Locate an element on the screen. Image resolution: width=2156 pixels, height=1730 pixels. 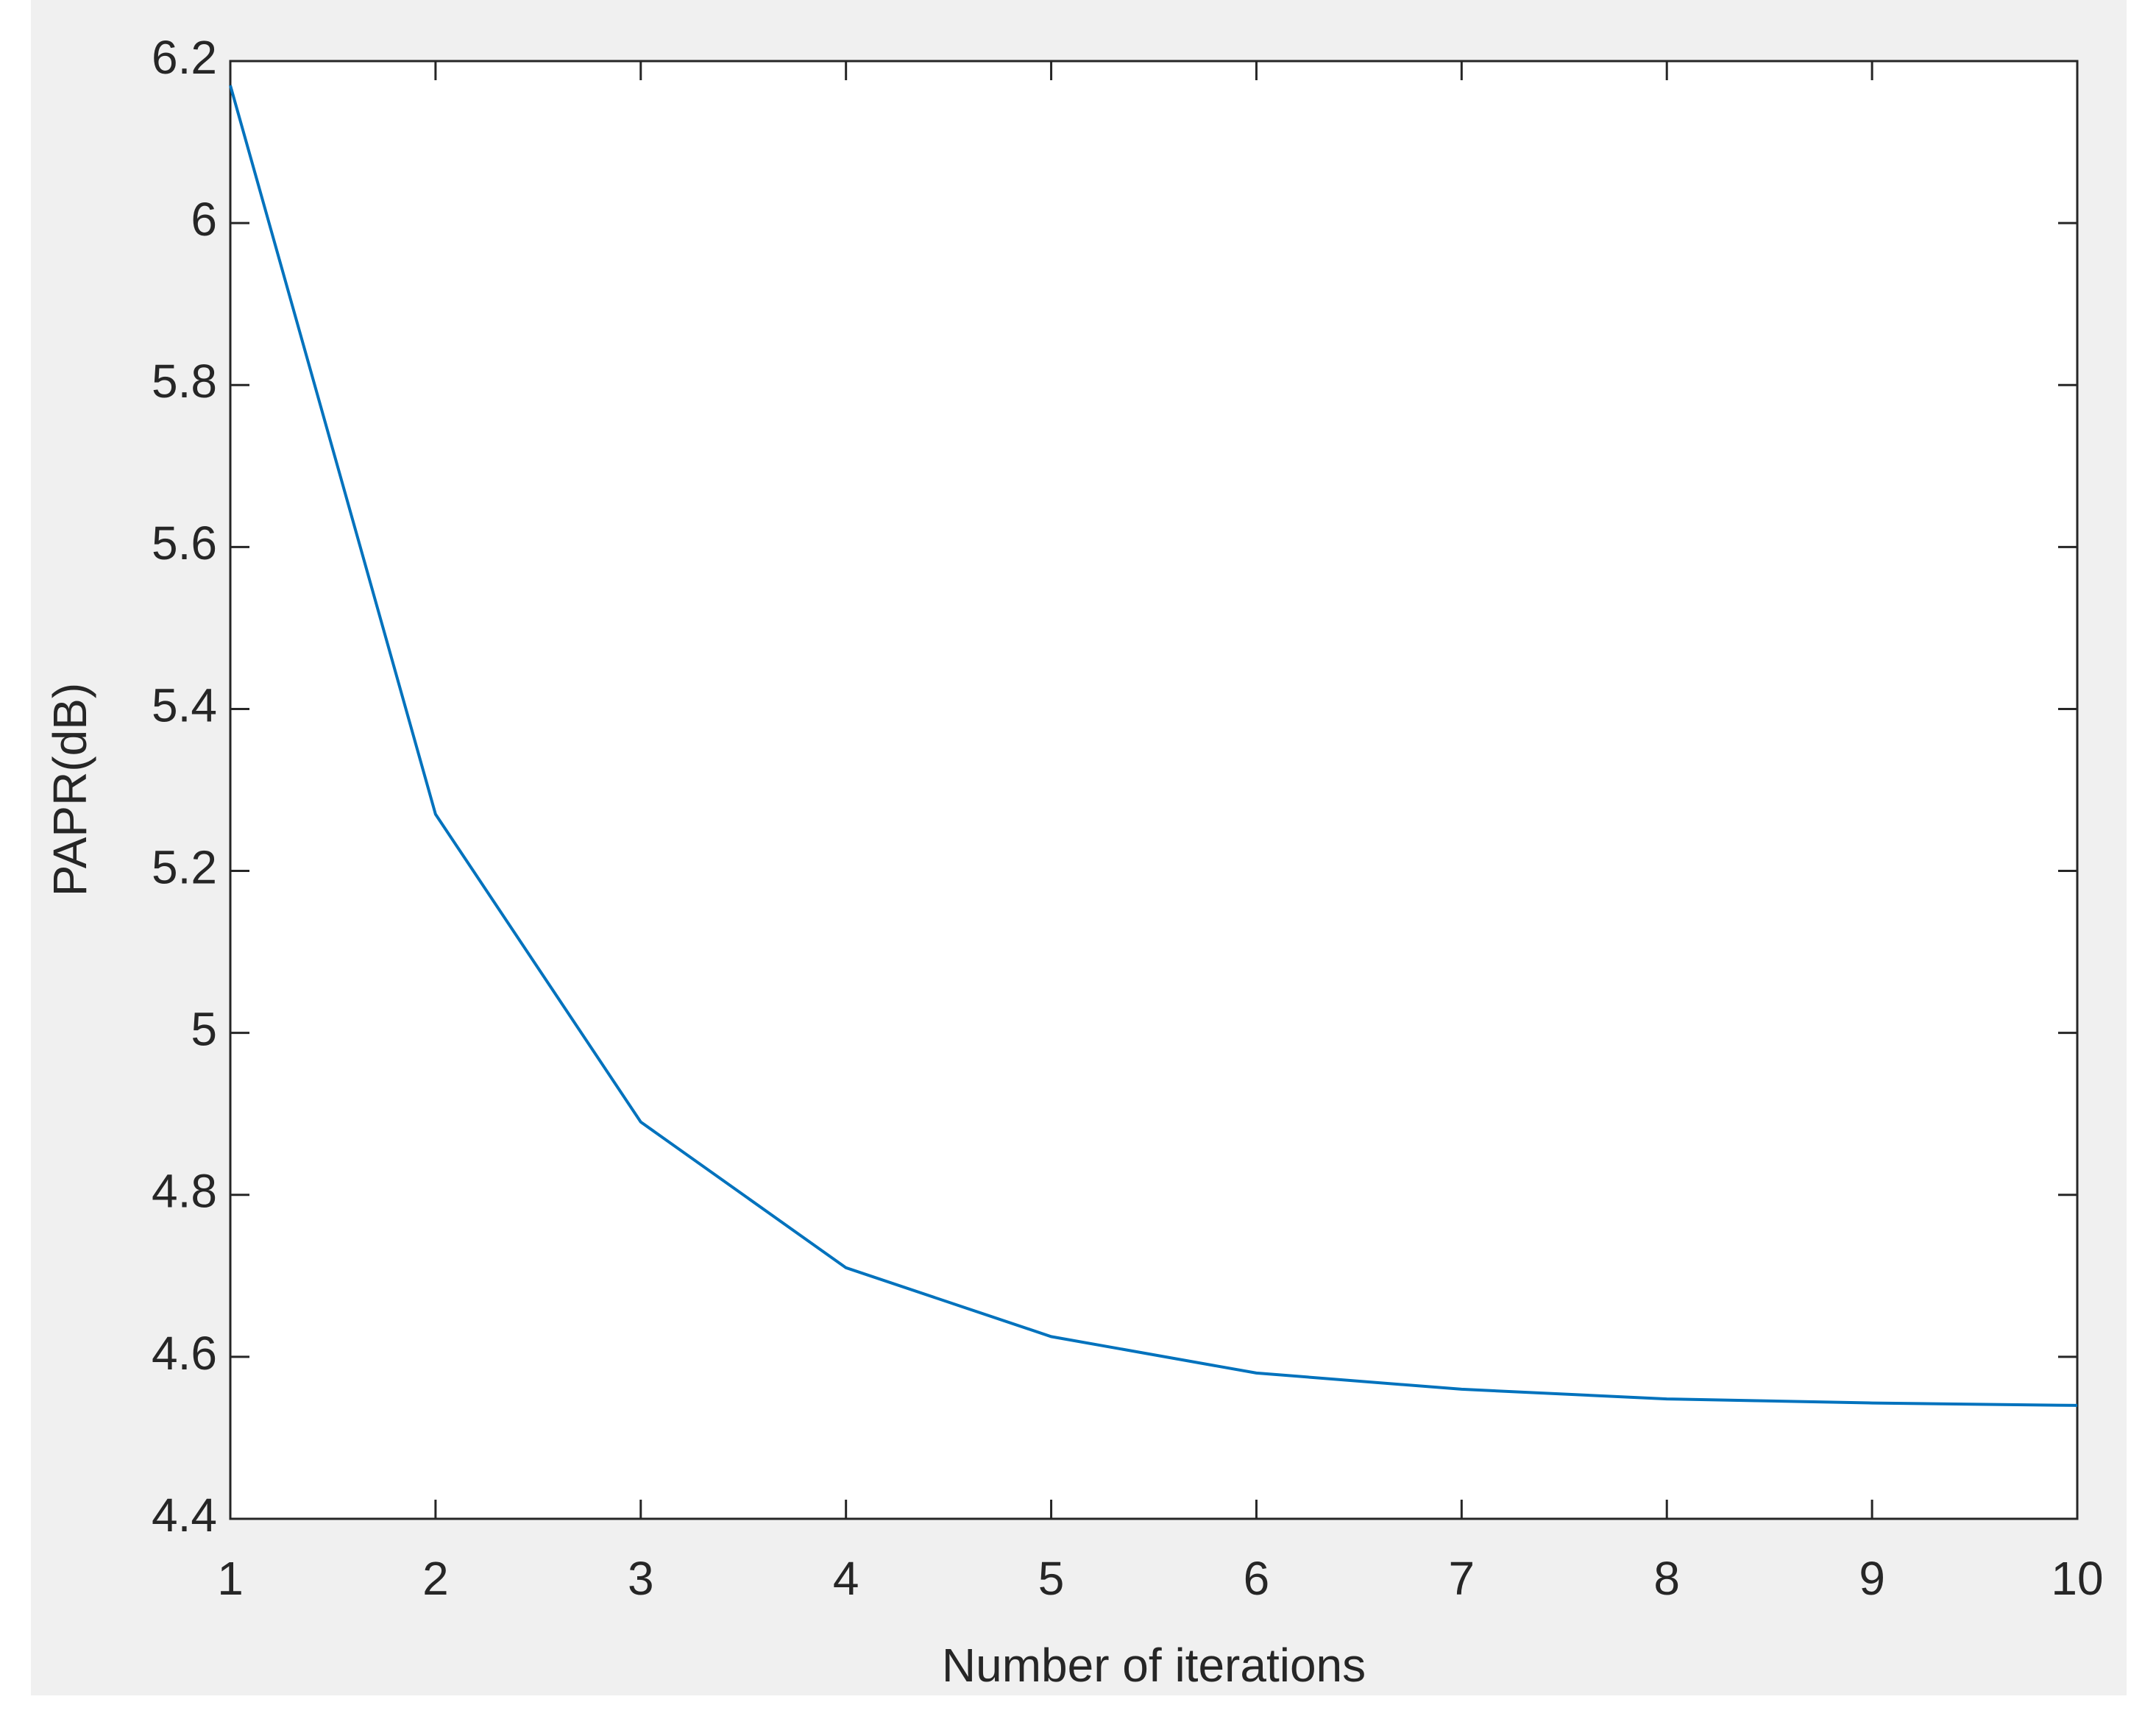
y-tick-label: 5.2 is located at coordinates (185, 866).